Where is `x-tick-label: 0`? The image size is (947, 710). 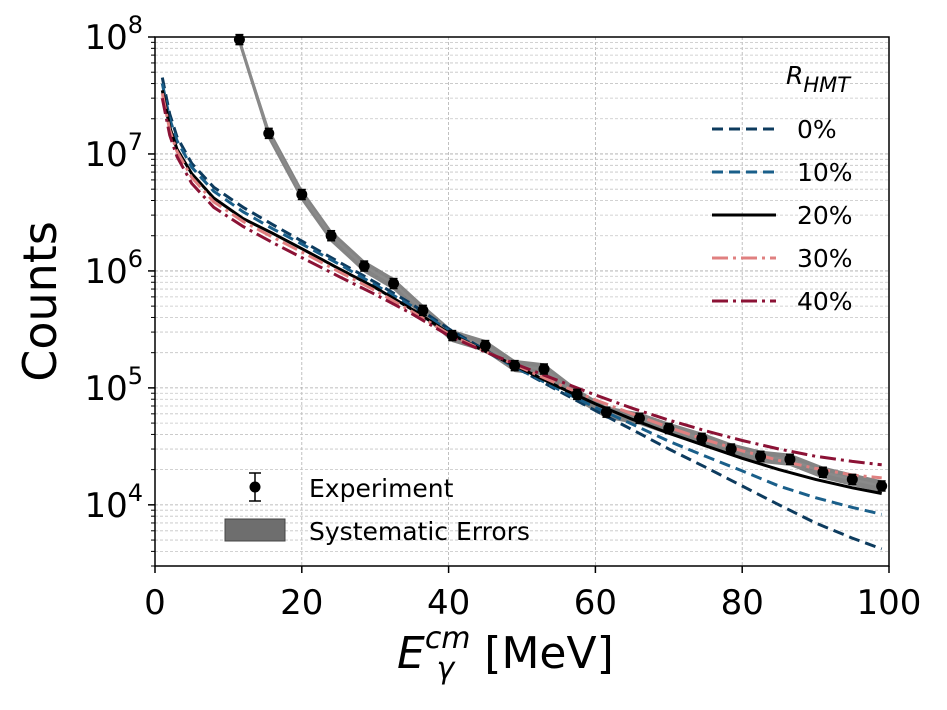 x-tick-label: 0 is located at coordinates (155, 603).